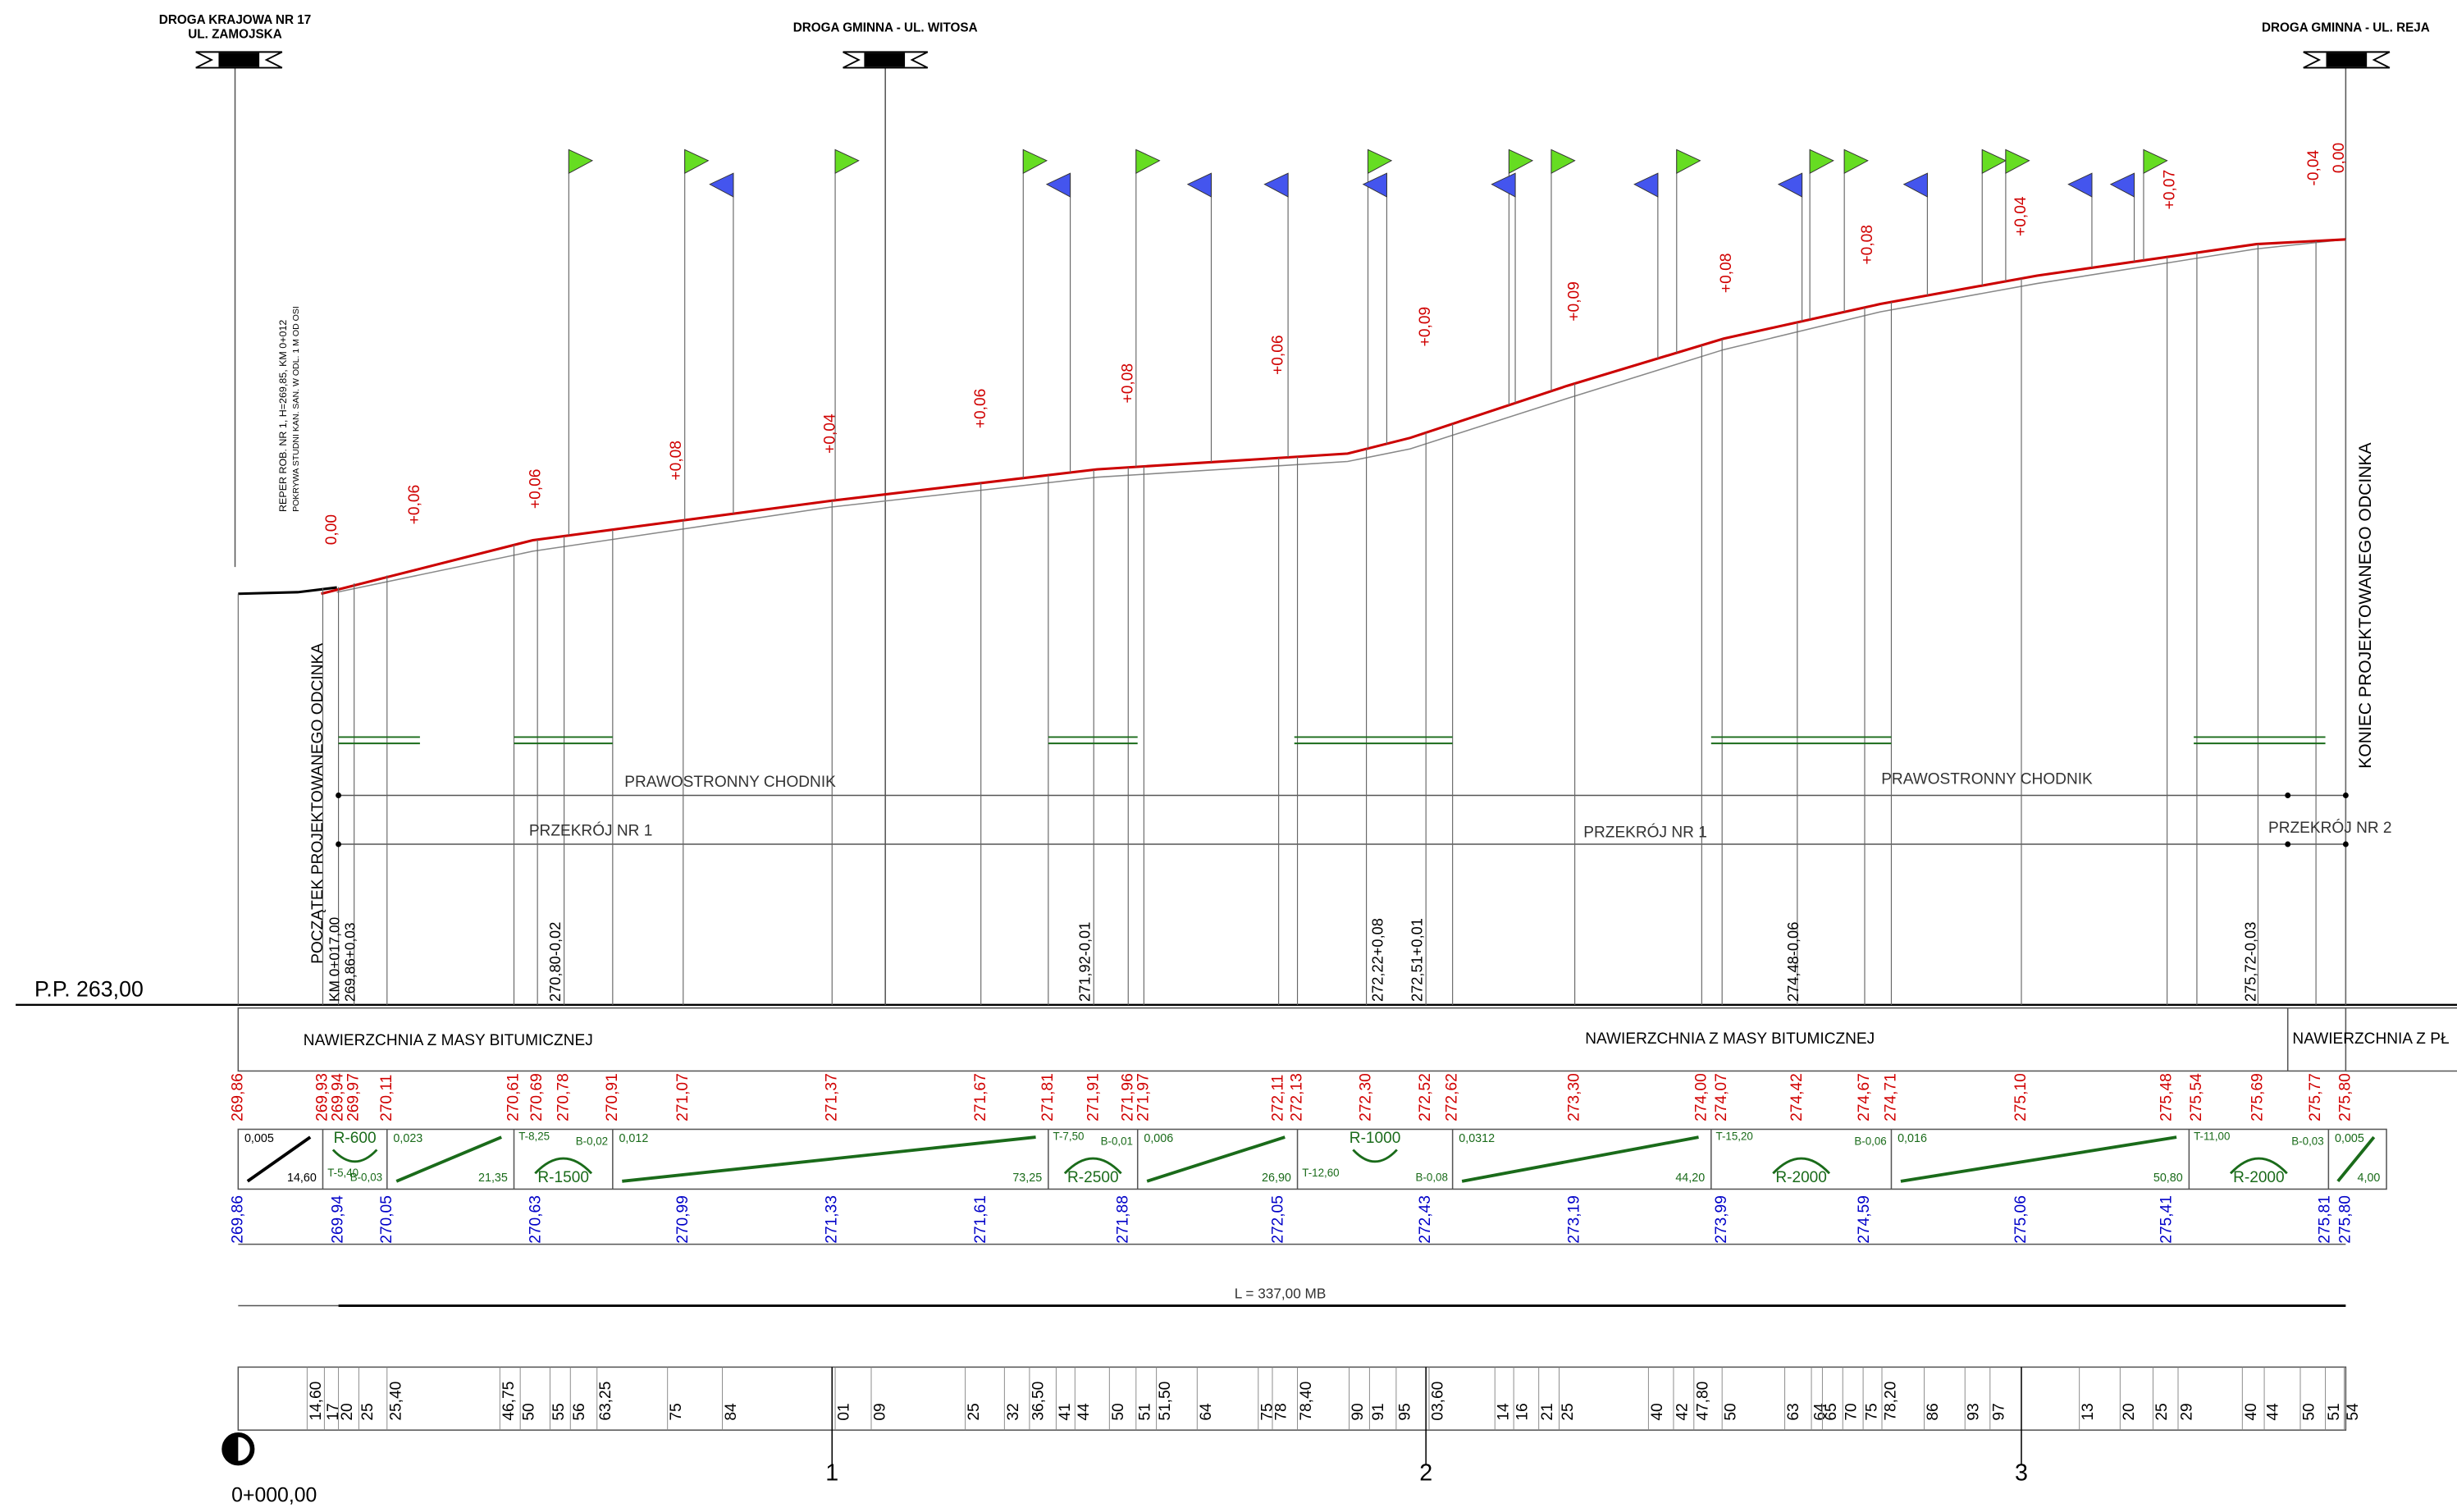 Image resolution: width=2457 pixels, height=1512 pixels. Describe the element at coordinates (1702, 1401) in the screenshot. I see `chainage-label: 47,80` at that location.